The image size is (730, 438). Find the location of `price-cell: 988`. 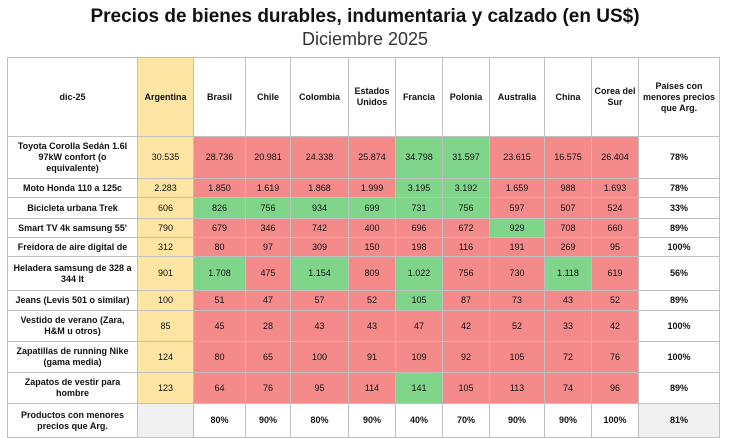

price-cell: 988 is located at coordinates (568, 188).